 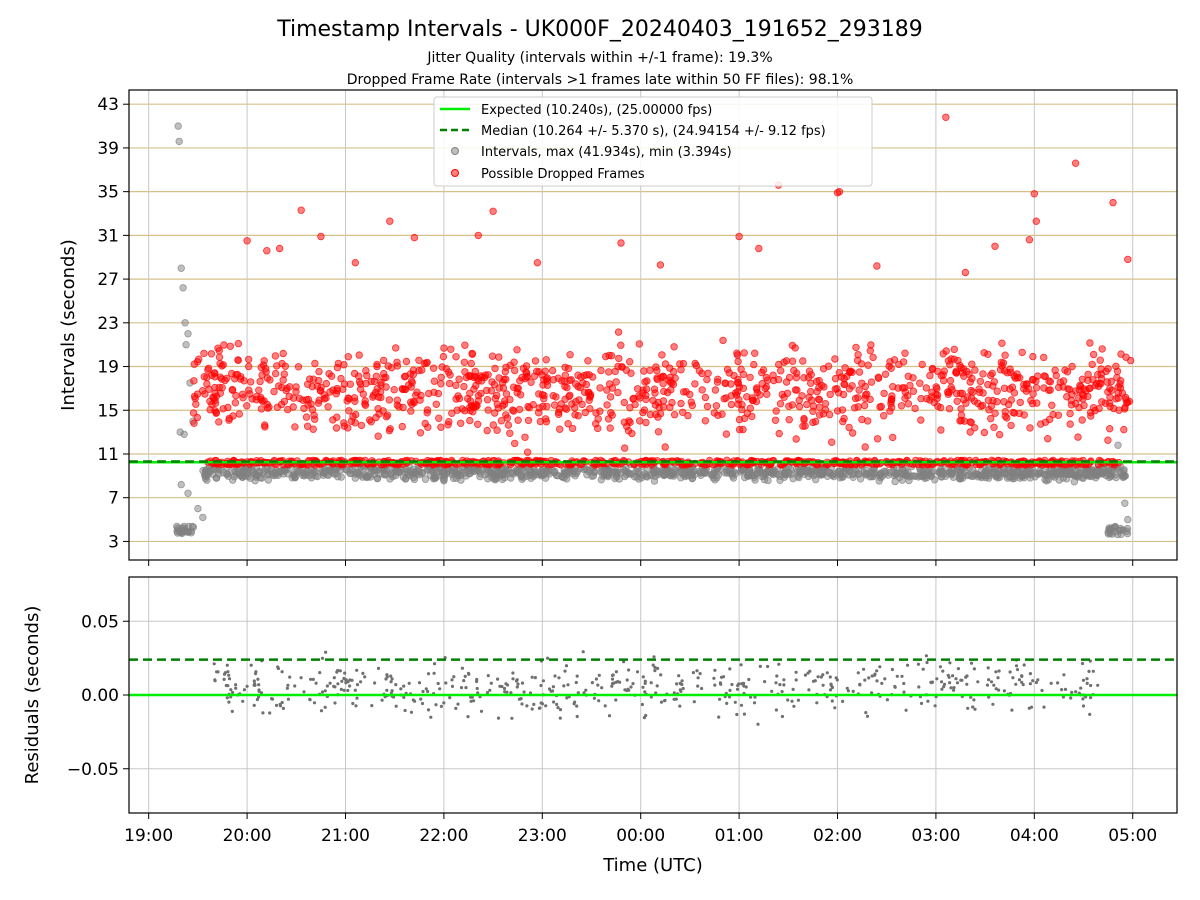 I want to click on x-tick-label: 22:00, so click(x=443, y=836).